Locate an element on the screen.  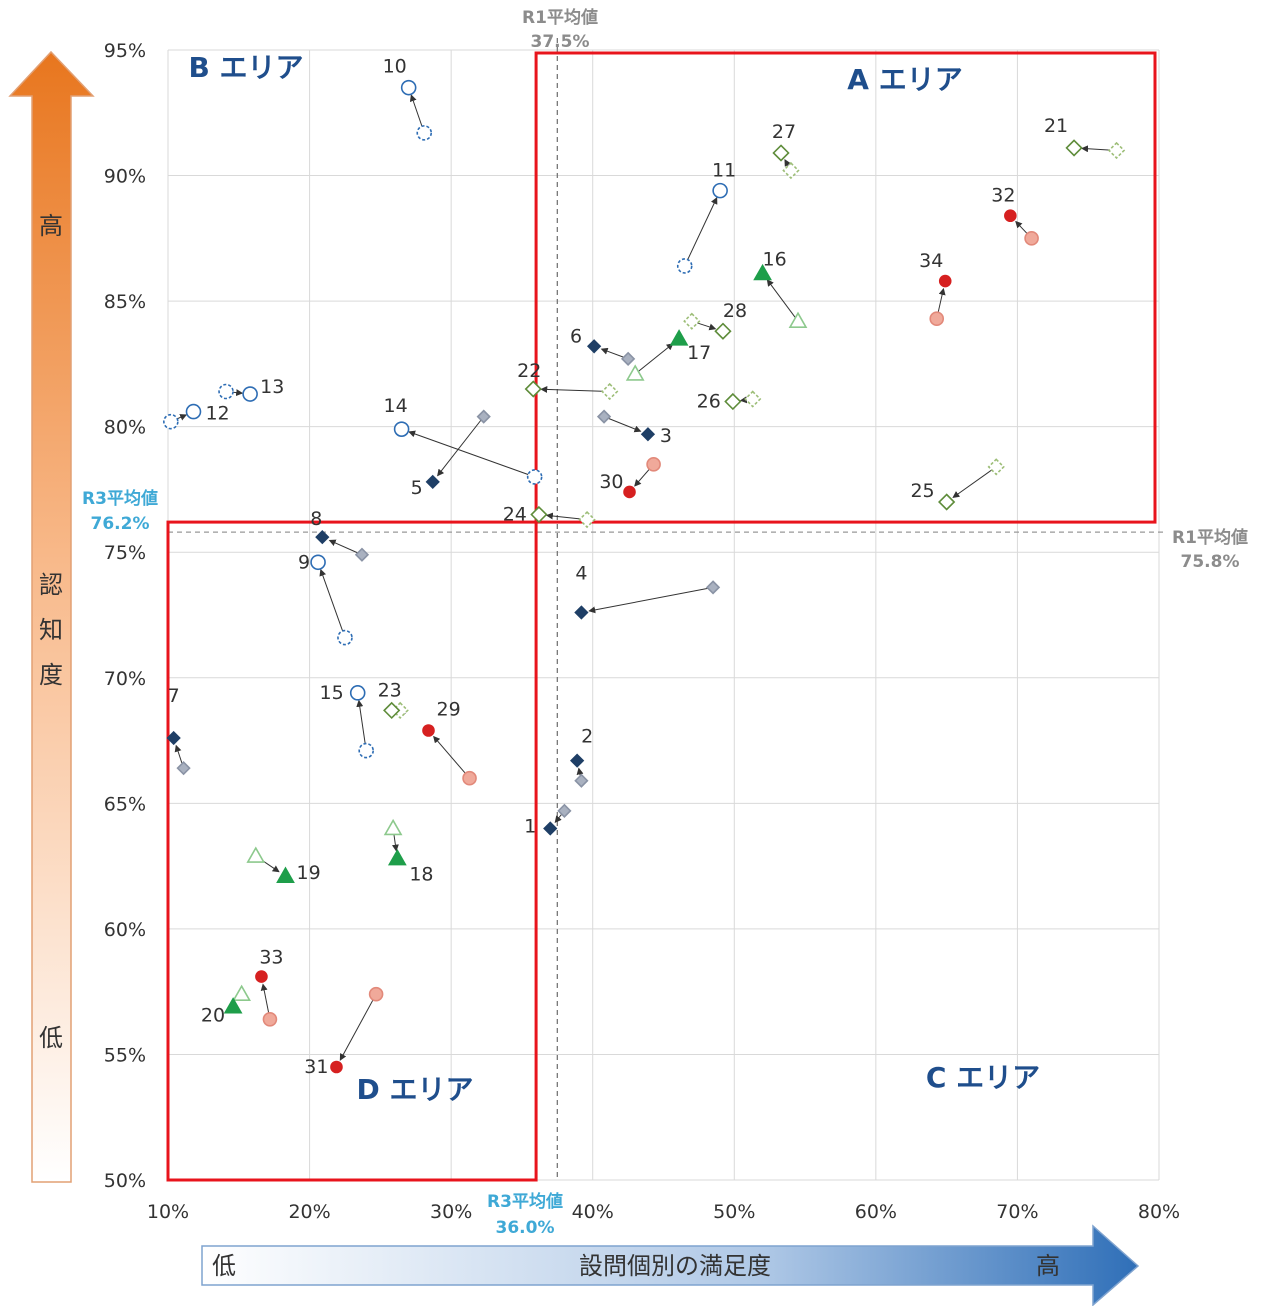
y-axis-label-char-1: 認 is located at coordinates (51, 585).